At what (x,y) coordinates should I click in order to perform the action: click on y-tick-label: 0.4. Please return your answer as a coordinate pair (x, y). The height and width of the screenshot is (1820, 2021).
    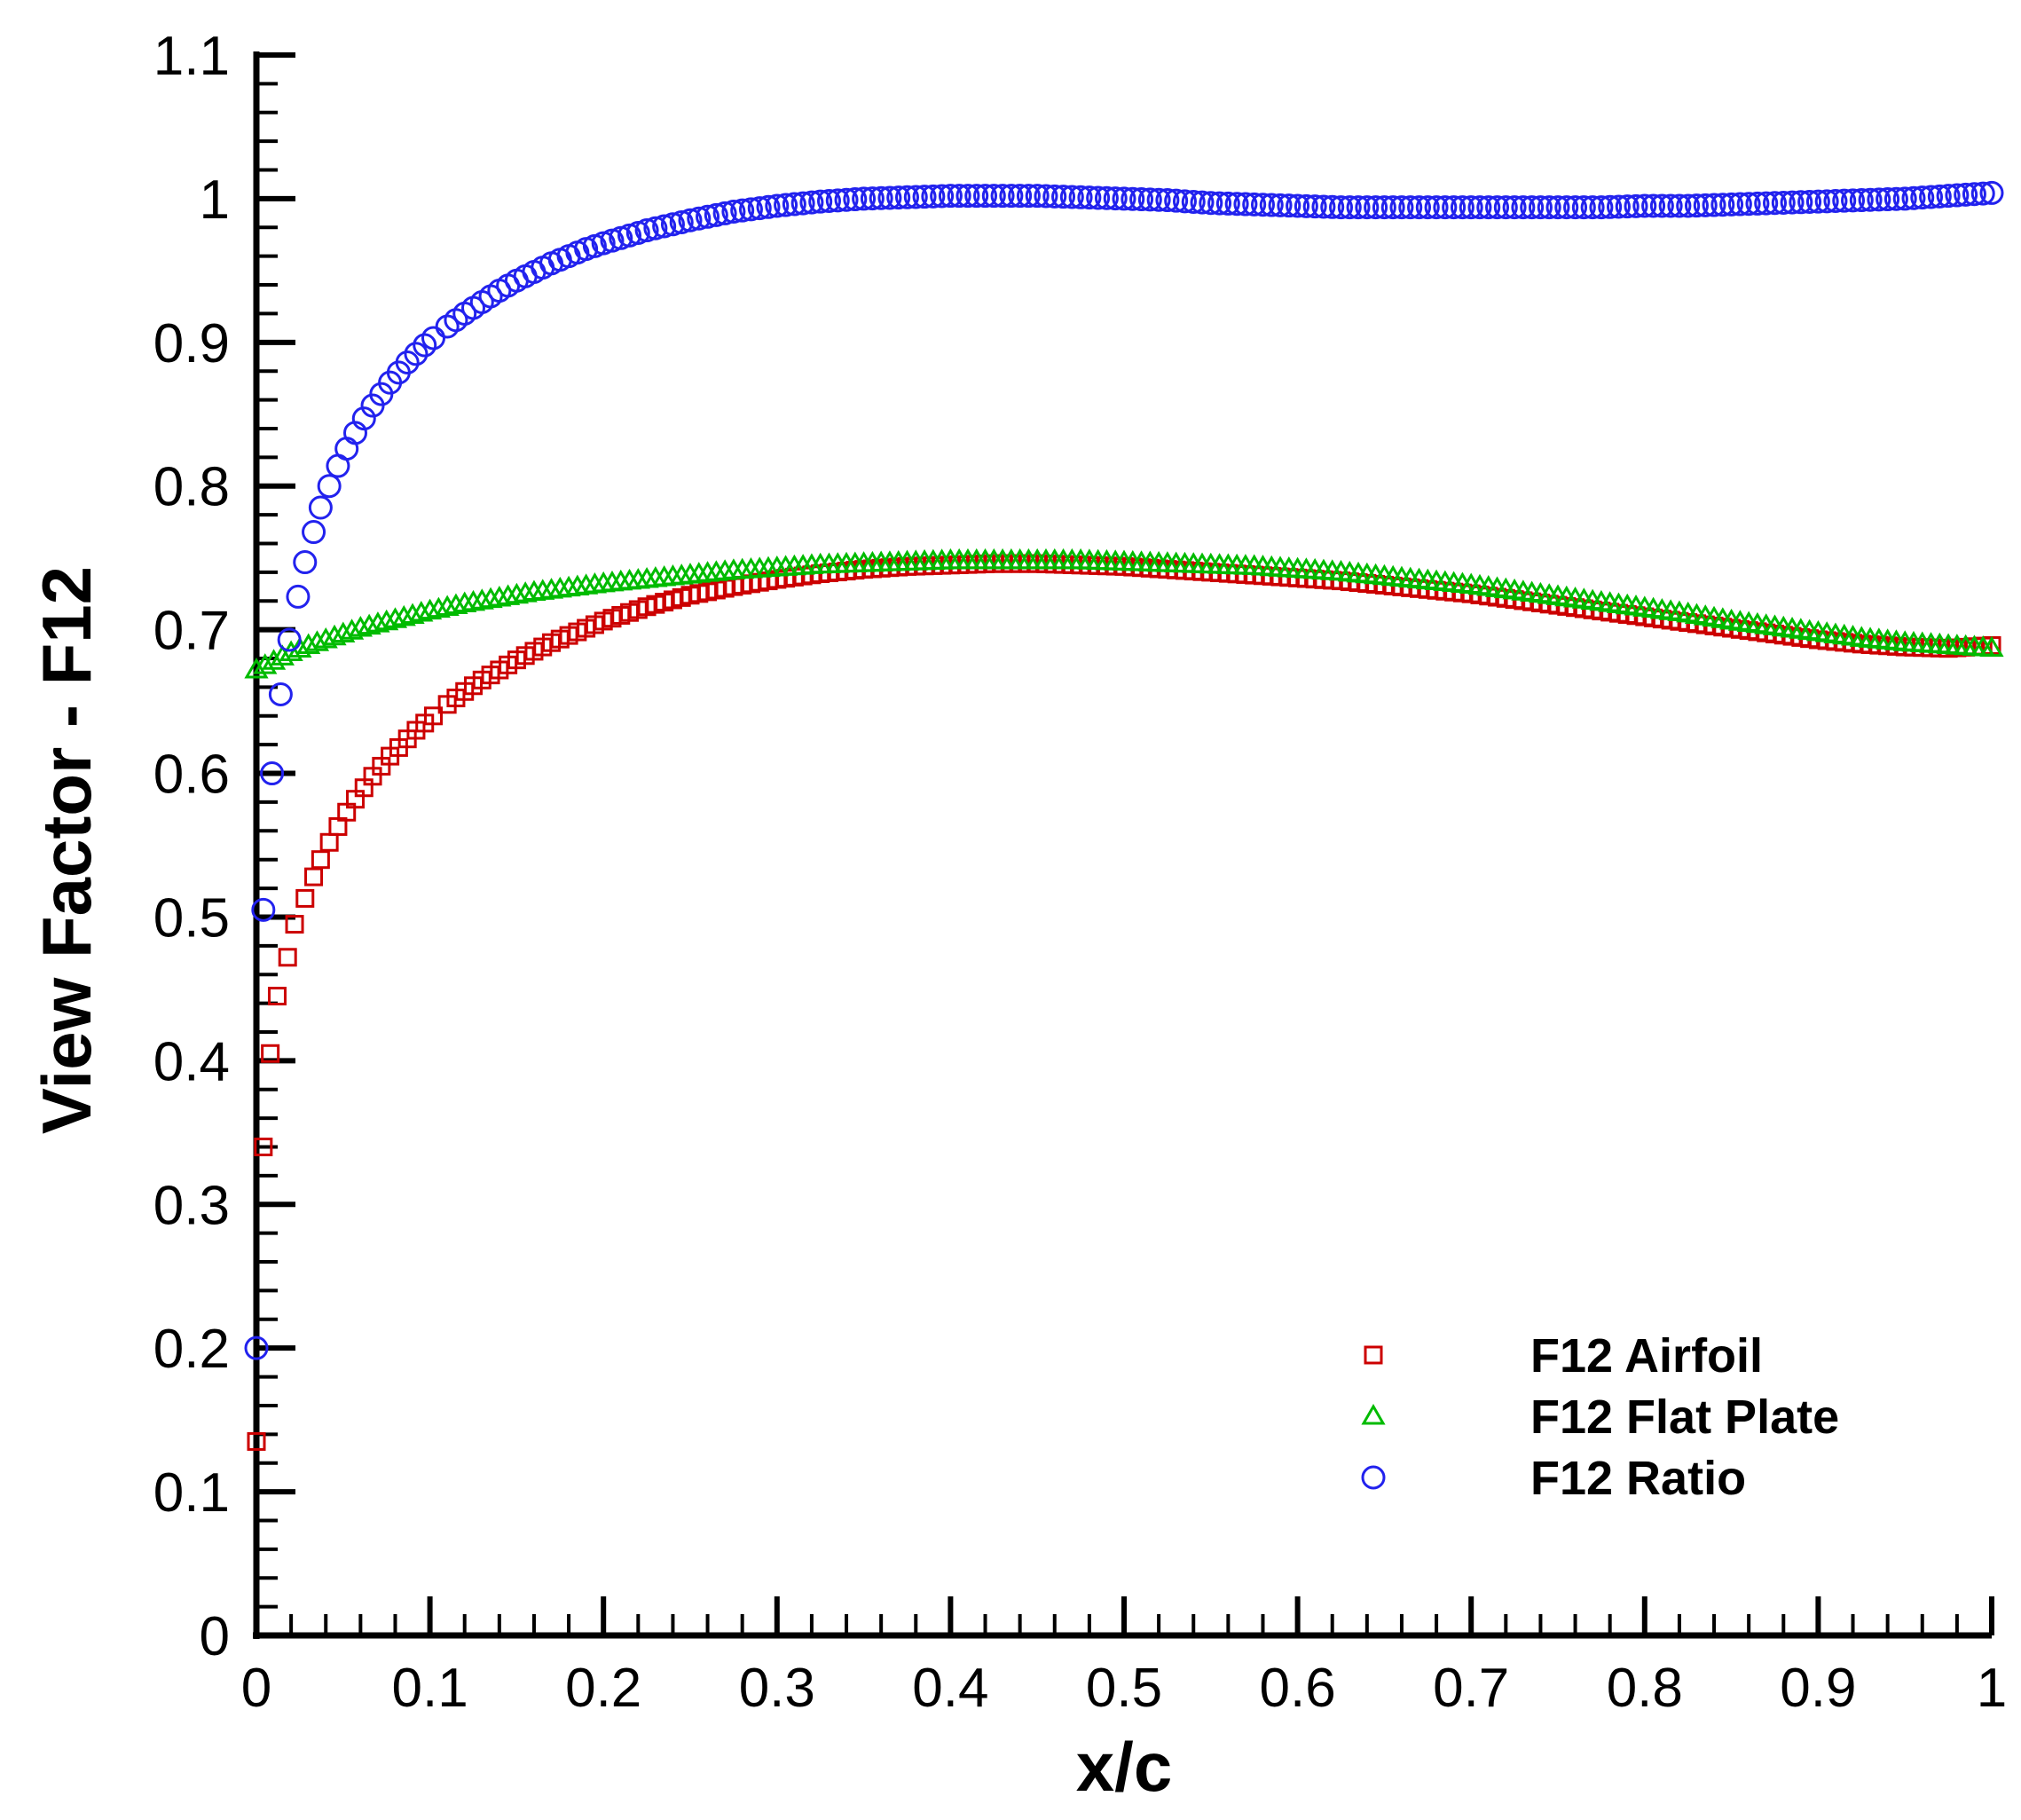
    Looking at the image, I should click on (191, 1061).